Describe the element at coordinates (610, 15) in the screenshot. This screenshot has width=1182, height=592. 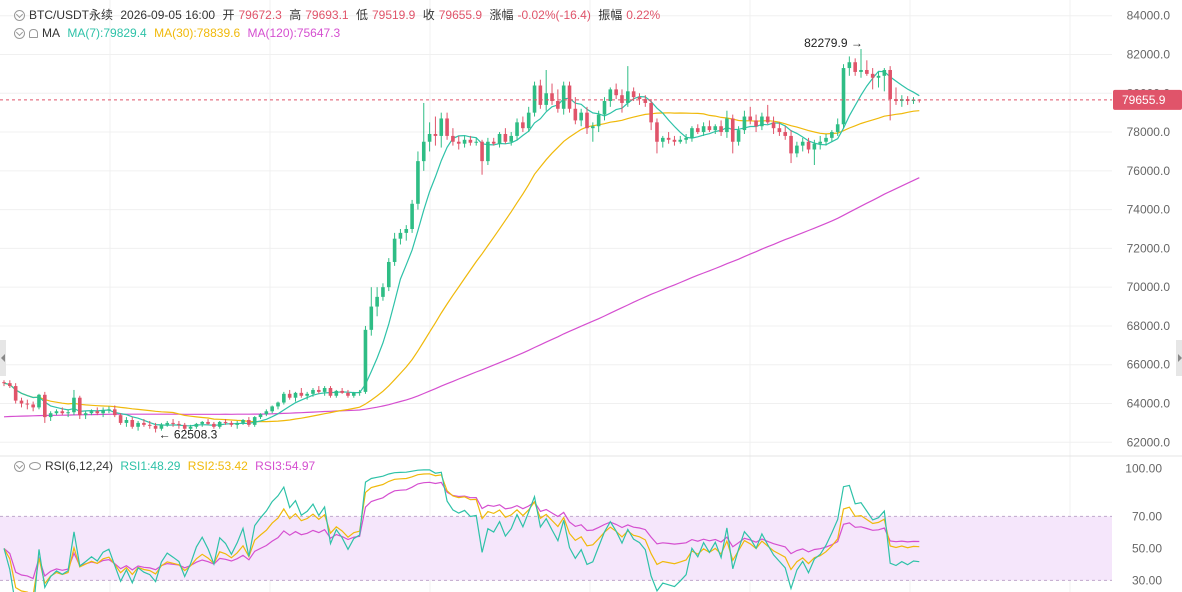
I see `amplitude-label: 振幅` at that location.